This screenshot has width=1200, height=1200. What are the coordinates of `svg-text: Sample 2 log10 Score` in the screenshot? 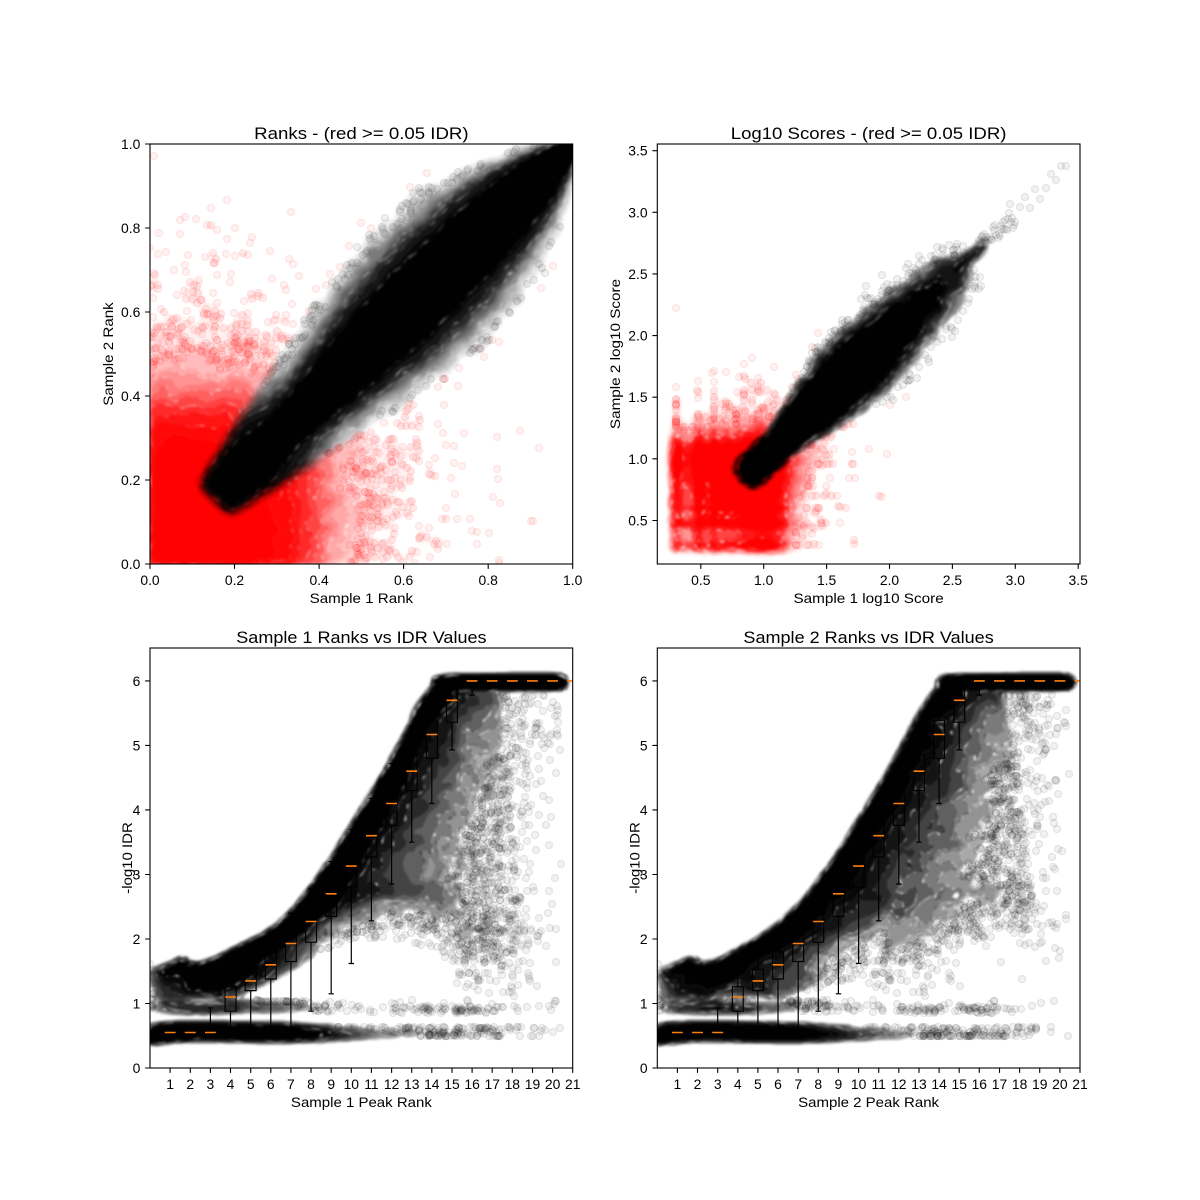 It's located at (615, 354).